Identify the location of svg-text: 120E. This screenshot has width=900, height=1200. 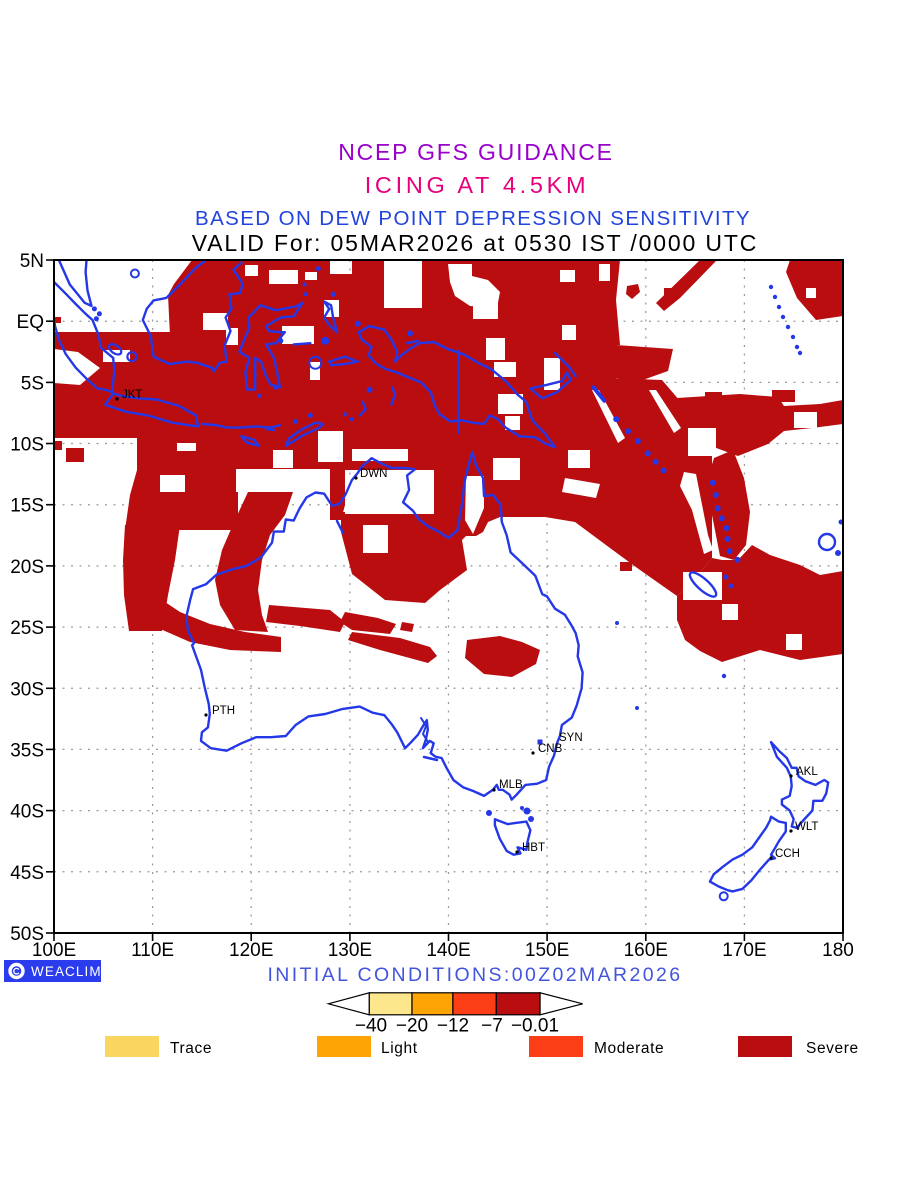
(251, 950).